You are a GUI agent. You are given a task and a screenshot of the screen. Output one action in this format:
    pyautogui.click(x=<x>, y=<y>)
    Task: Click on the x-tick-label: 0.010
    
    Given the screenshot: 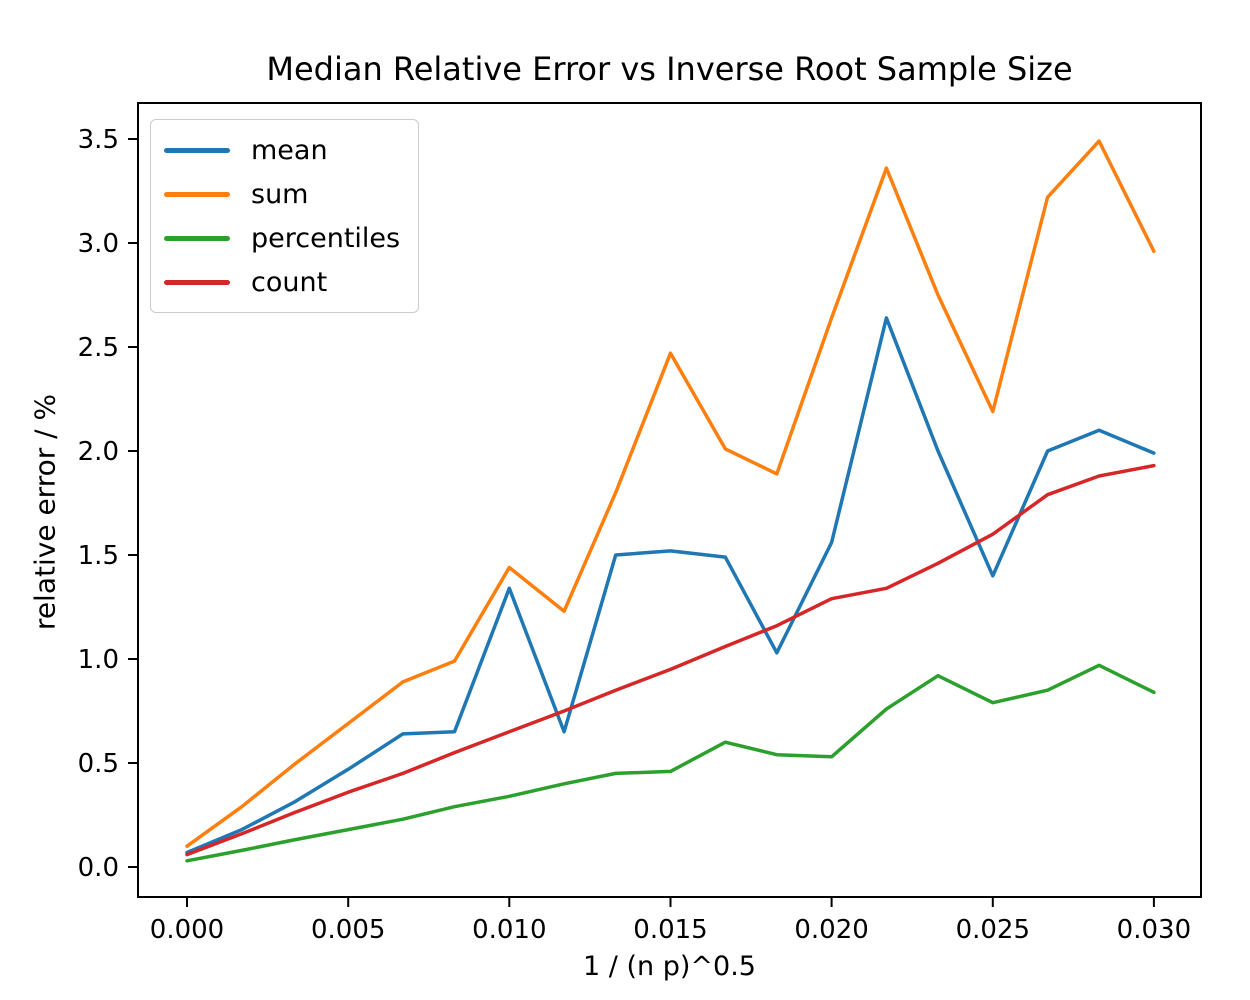 What is the action you would take?
    pyautogui.click(x=509, y=930)
    